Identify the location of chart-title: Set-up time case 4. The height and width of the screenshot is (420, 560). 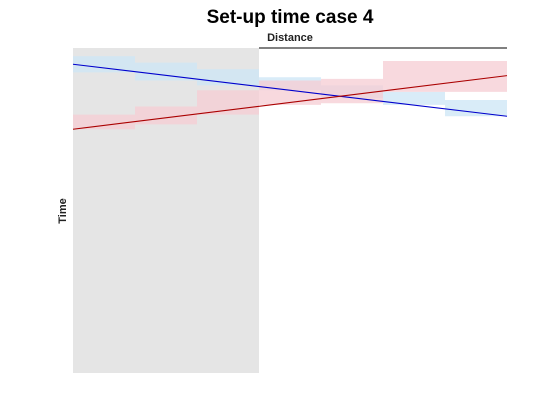
(290, 17).